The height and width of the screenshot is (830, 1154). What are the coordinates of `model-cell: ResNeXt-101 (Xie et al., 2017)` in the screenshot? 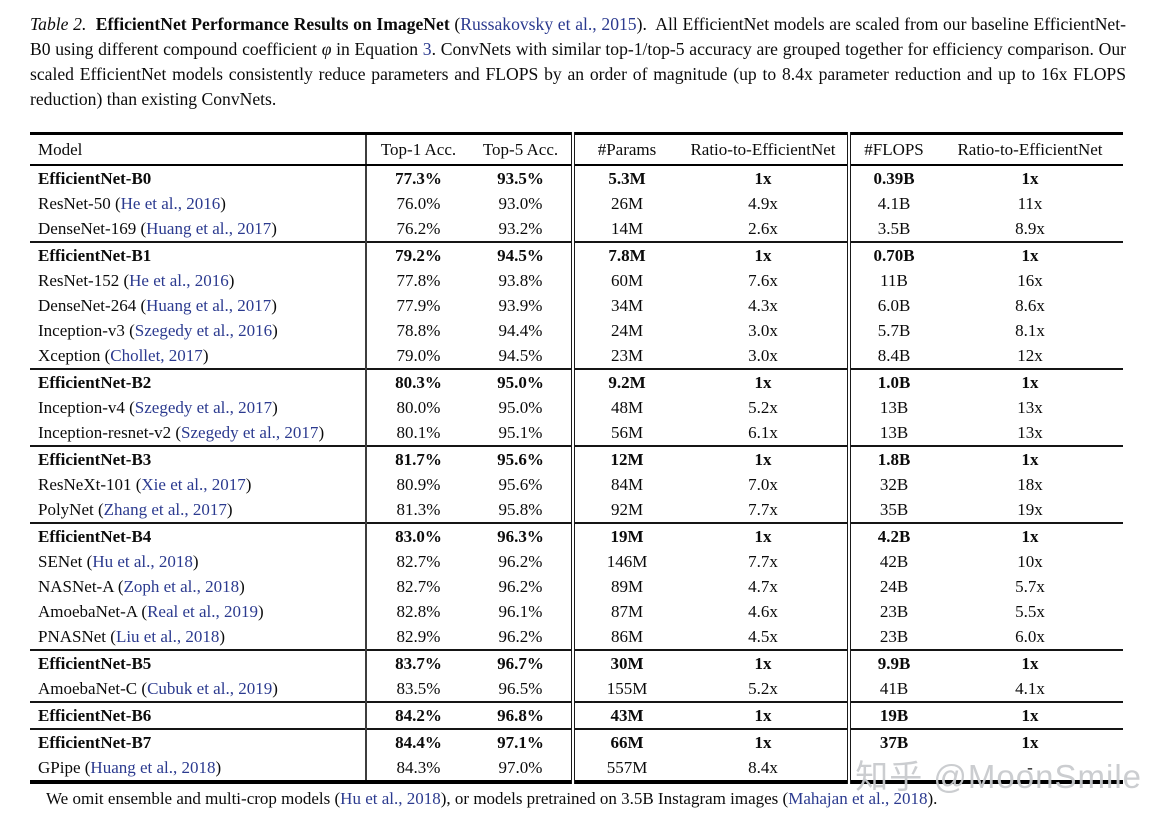 It's located at (145, 484).